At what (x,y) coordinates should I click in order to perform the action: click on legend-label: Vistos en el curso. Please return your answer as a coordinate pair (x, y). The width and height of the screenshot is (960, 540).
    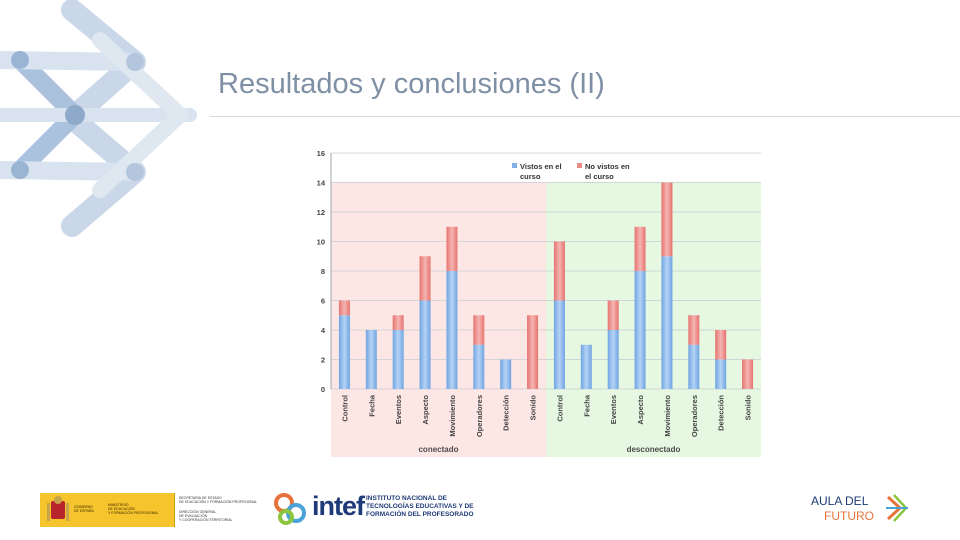
    Looking at the image, I should click on (541, 171).